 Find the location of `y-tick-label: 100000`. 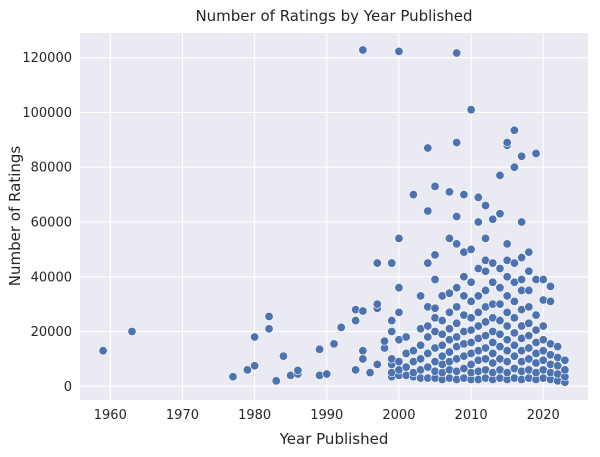

y-tick-label: 100000 is located at coordinates (47, 113).